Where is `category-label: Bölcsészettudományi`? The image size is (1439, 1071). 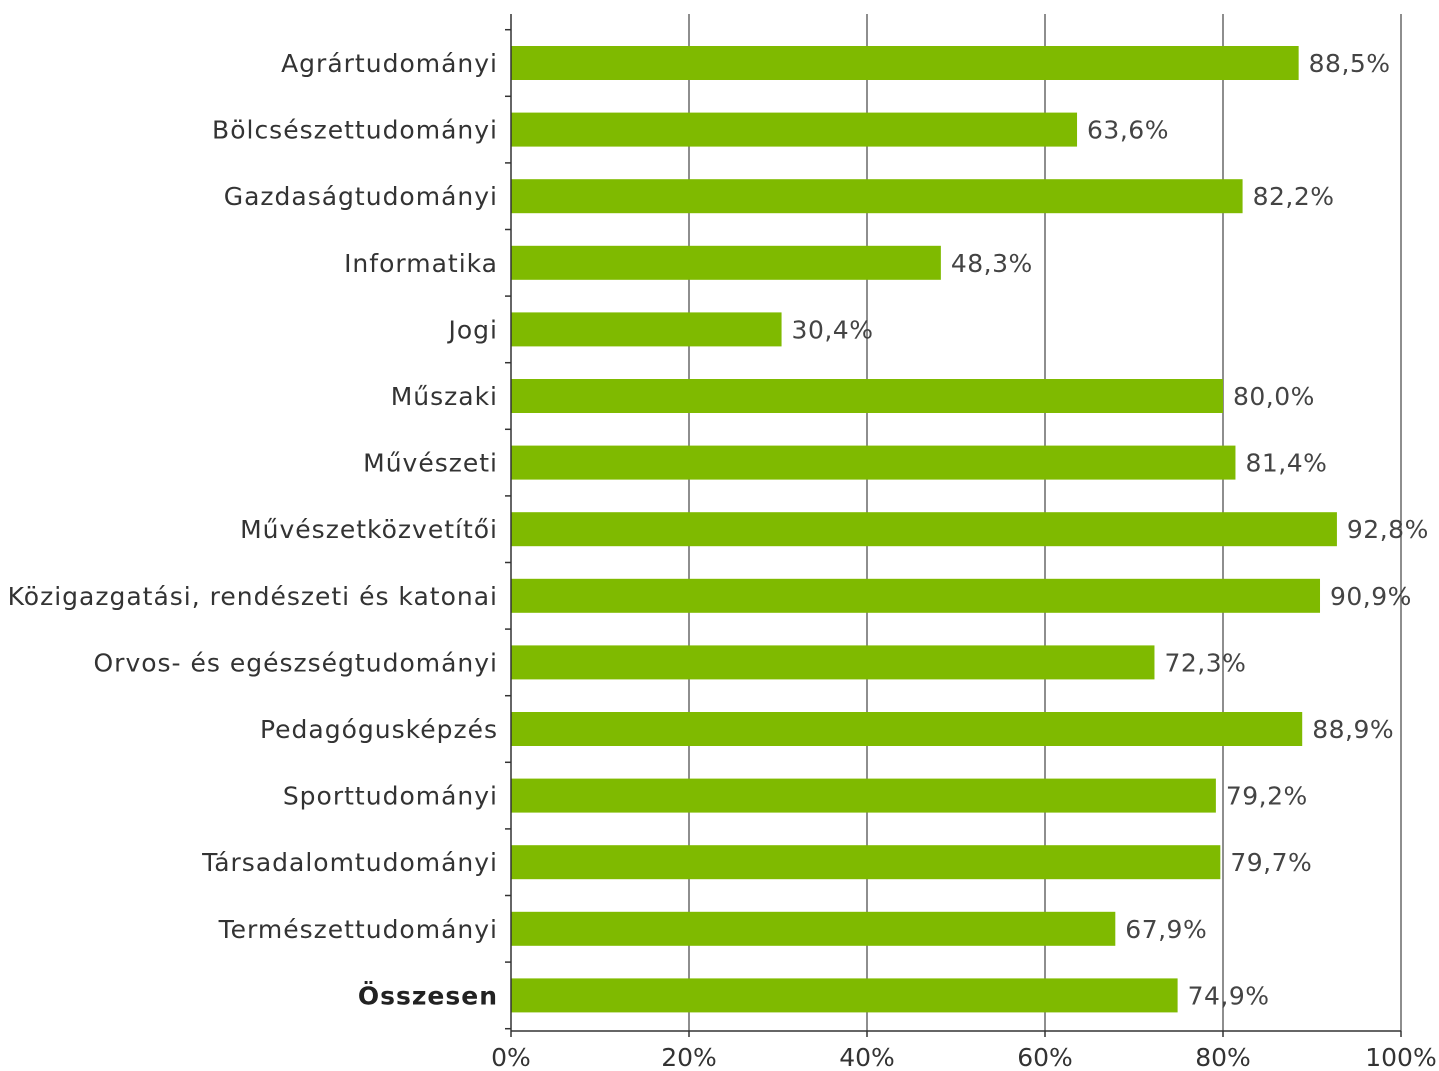 category-label: Bölcsészettudományi is located at coordinates (355, 130).